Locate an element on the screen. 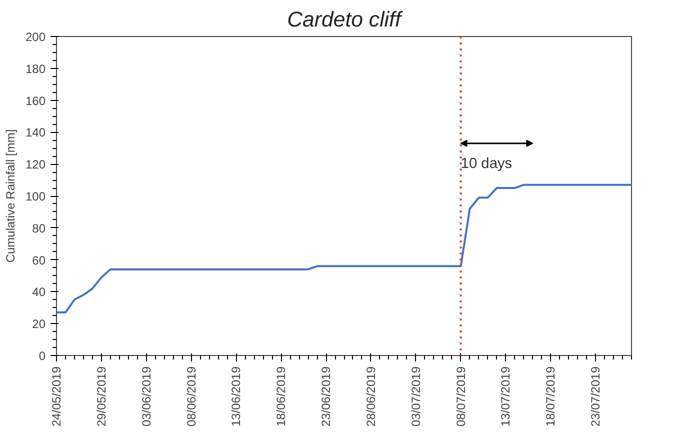 The width and height of the screenshot is (680, 433). x-tick-label: 18/07/2019 is located at coordinates (551, 396).